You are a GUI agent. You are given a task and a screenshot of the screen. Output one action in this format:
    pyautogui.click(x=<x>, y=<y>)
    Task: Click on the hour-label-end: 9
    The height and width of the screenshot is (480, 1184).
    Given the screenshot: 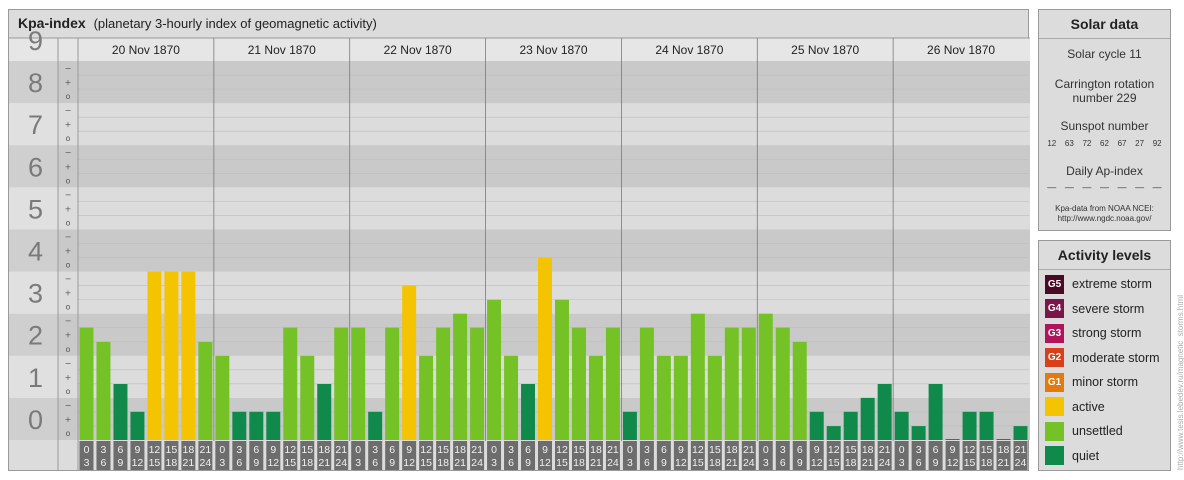 What is the action you would take?
    pyautogui.click(x=256, y=463)
    